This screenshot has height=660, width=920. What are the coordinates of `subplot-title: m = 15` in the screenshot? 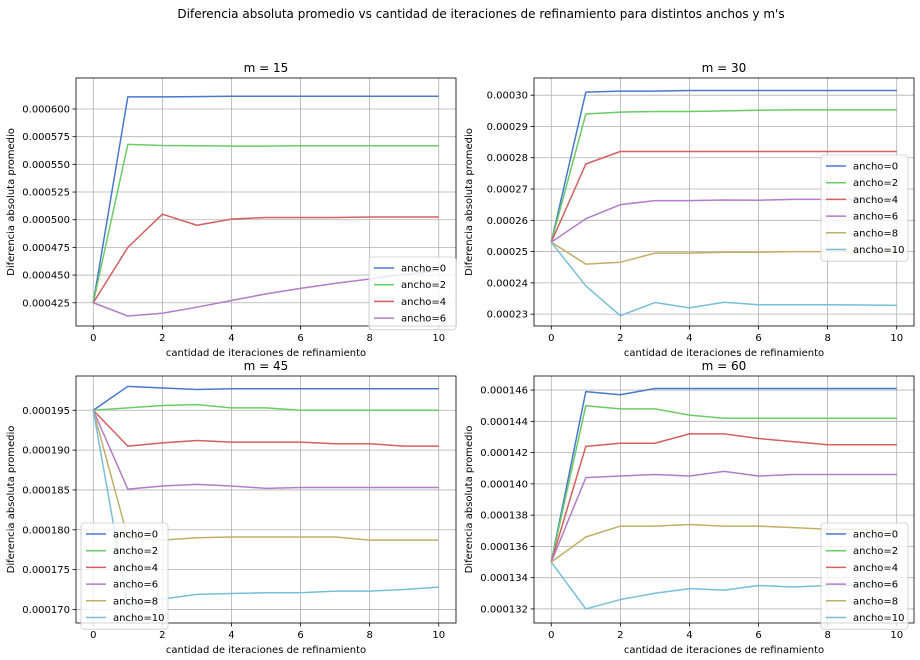 It's located at (266, 68).